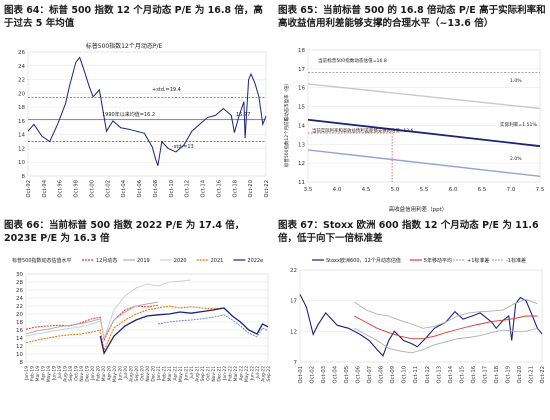 This screenshot has height=420, width=550. Describe the element at coordinates (21, 122) in the screenshot. I see `chart-64-ytick: 16` at that location.